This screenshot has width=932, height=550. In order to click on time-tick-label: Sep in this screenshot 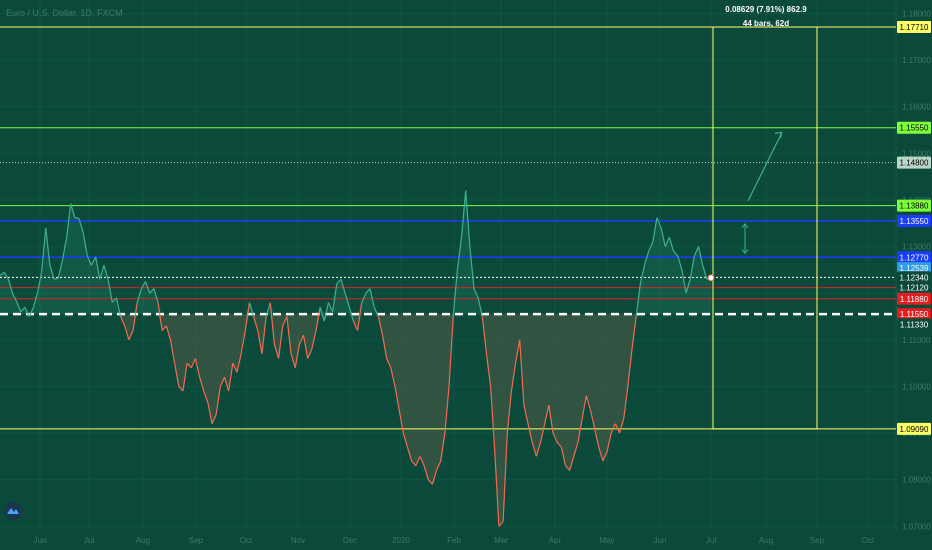, I will do `click(817, 540)`.